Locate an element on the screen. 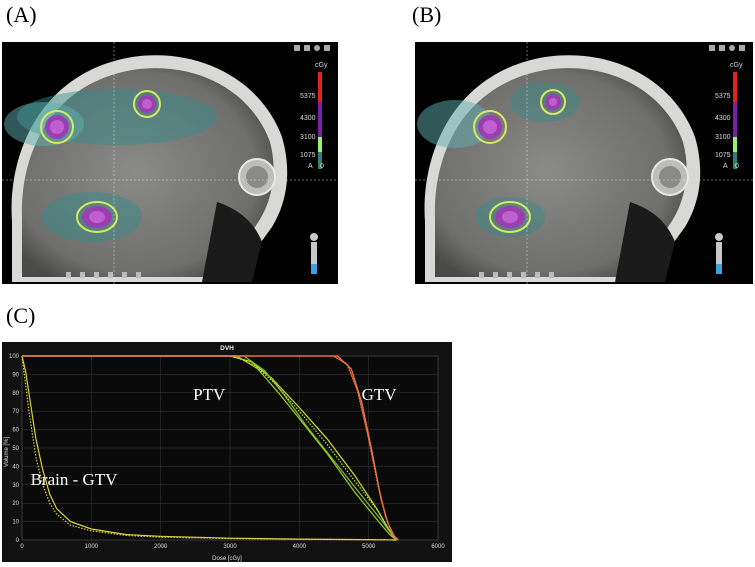 Image resolution: width=755 pixels, height=567 pixels. y-tick-label: 0 is located at coordinates (18, 541).